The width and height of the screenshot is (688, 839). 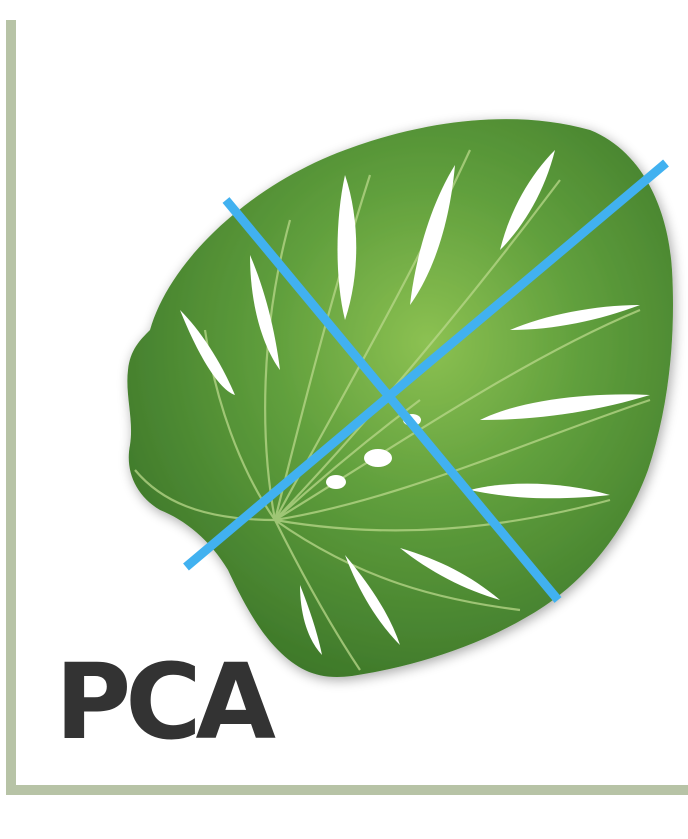 What do you see at coordinates (347, 790) in the screenshot?
I see `frame-bottom-border` at bounding box center [347, 790].